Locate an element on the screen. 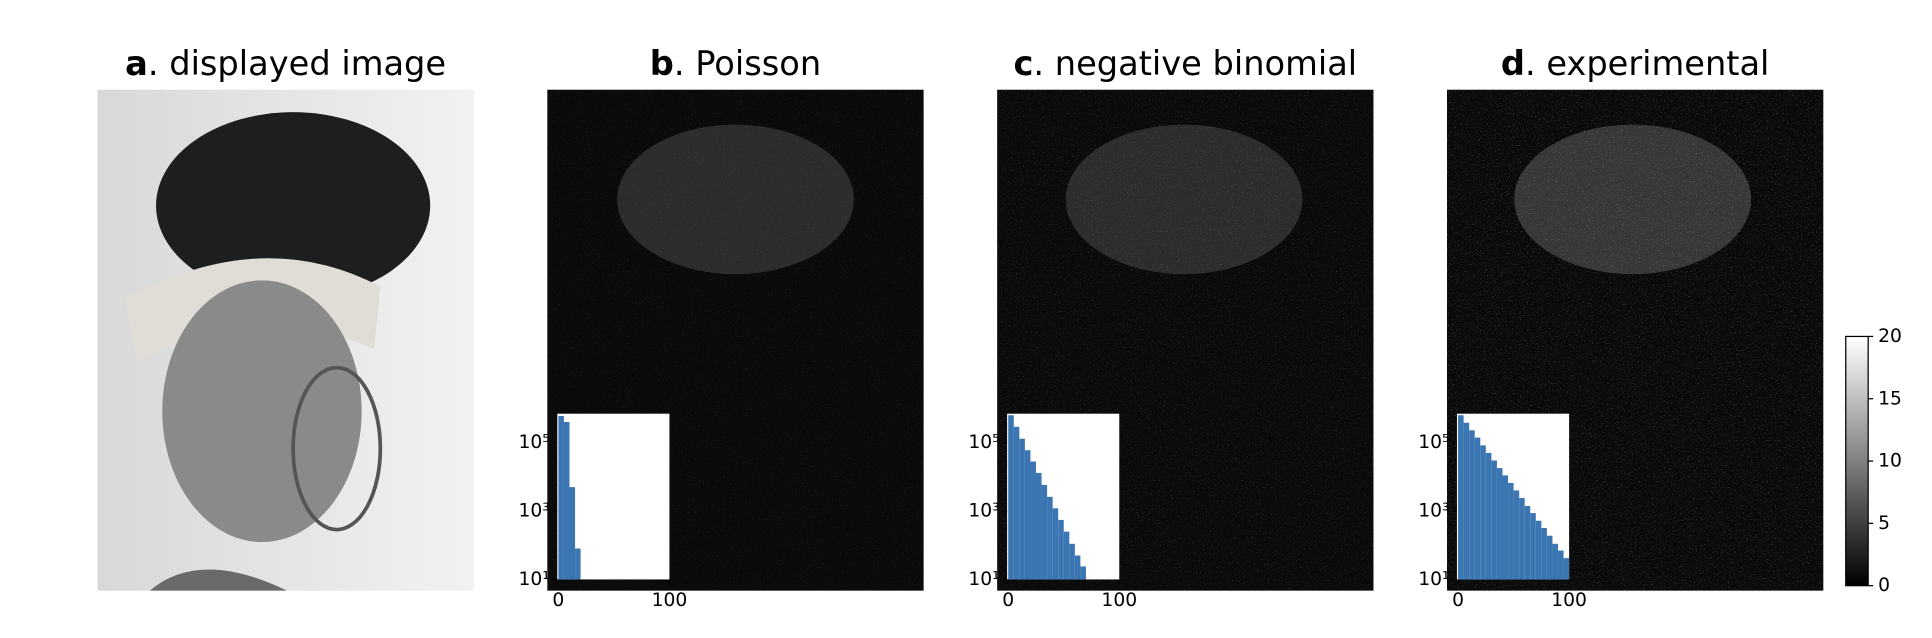  panel-title: b. Poisson is located at coordinates (735, 62).